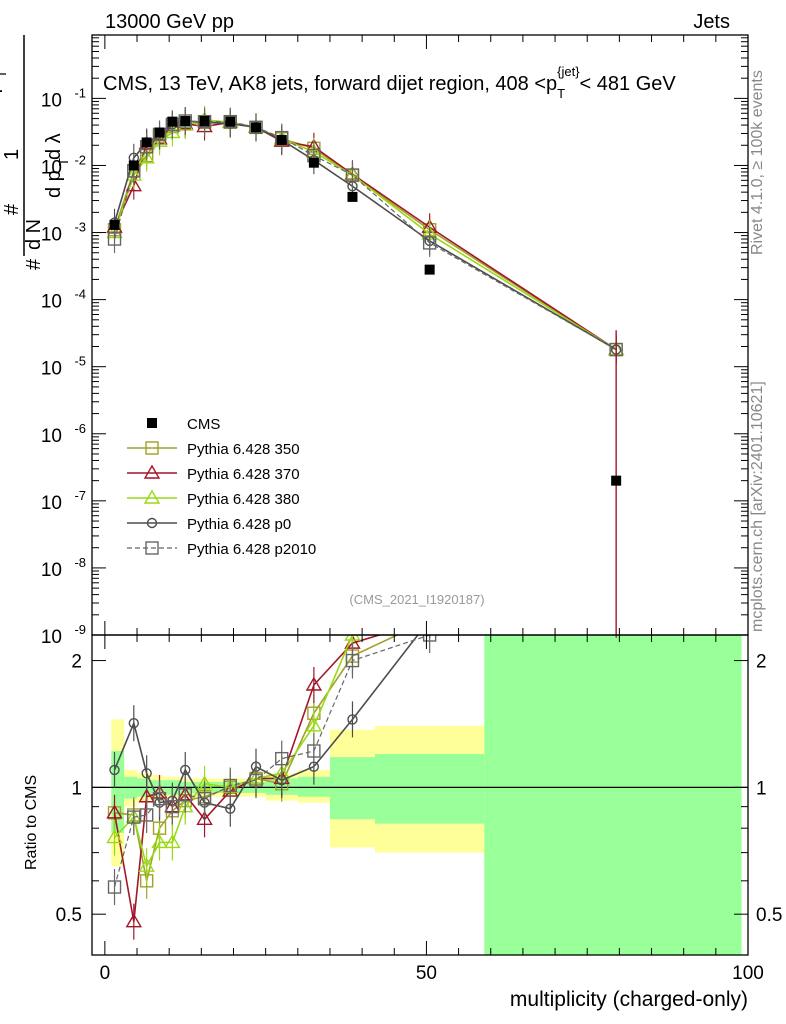 This screenshot has height=1024, width=786. I want to click on y-tick-label: 10 -2, so click(63, 165).